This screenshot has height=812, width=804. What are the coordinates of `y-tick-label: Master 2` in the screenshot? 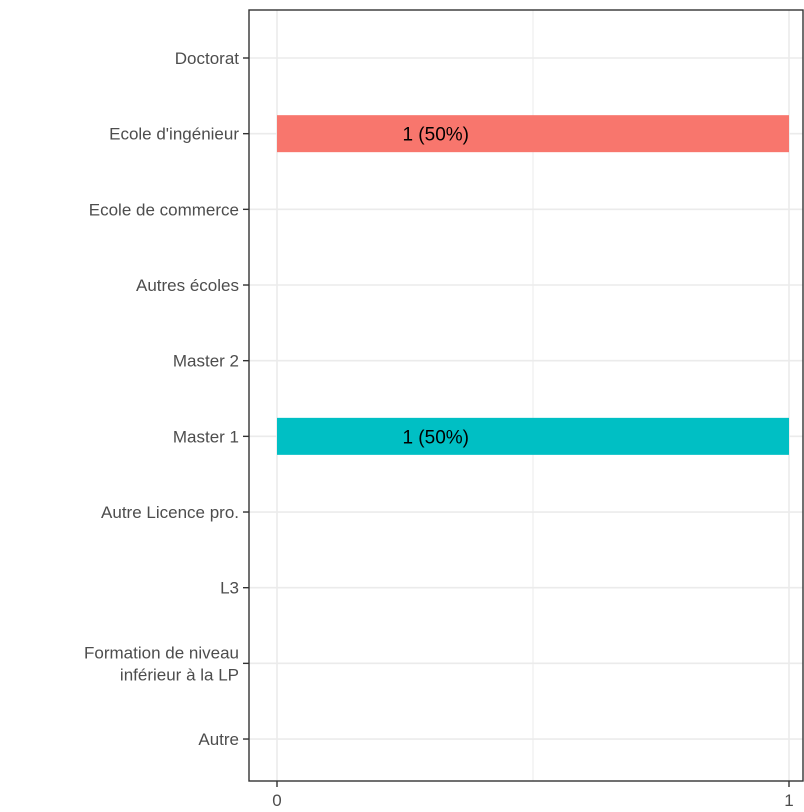 It's located at (206, 361).